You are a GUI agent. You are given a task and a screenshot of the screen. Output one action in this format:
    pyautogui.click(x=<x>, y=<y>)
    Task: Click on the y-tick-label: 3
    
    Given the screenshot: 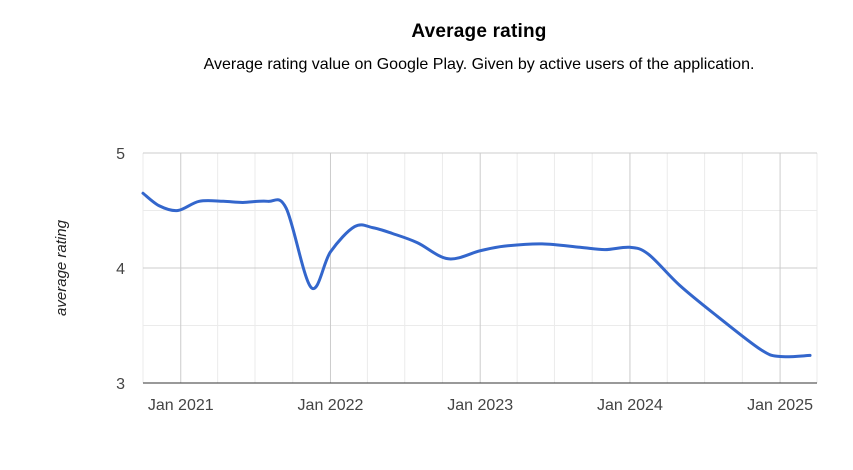 What is the action you would take?
    pyautogui.click(x=120, y=384)
    